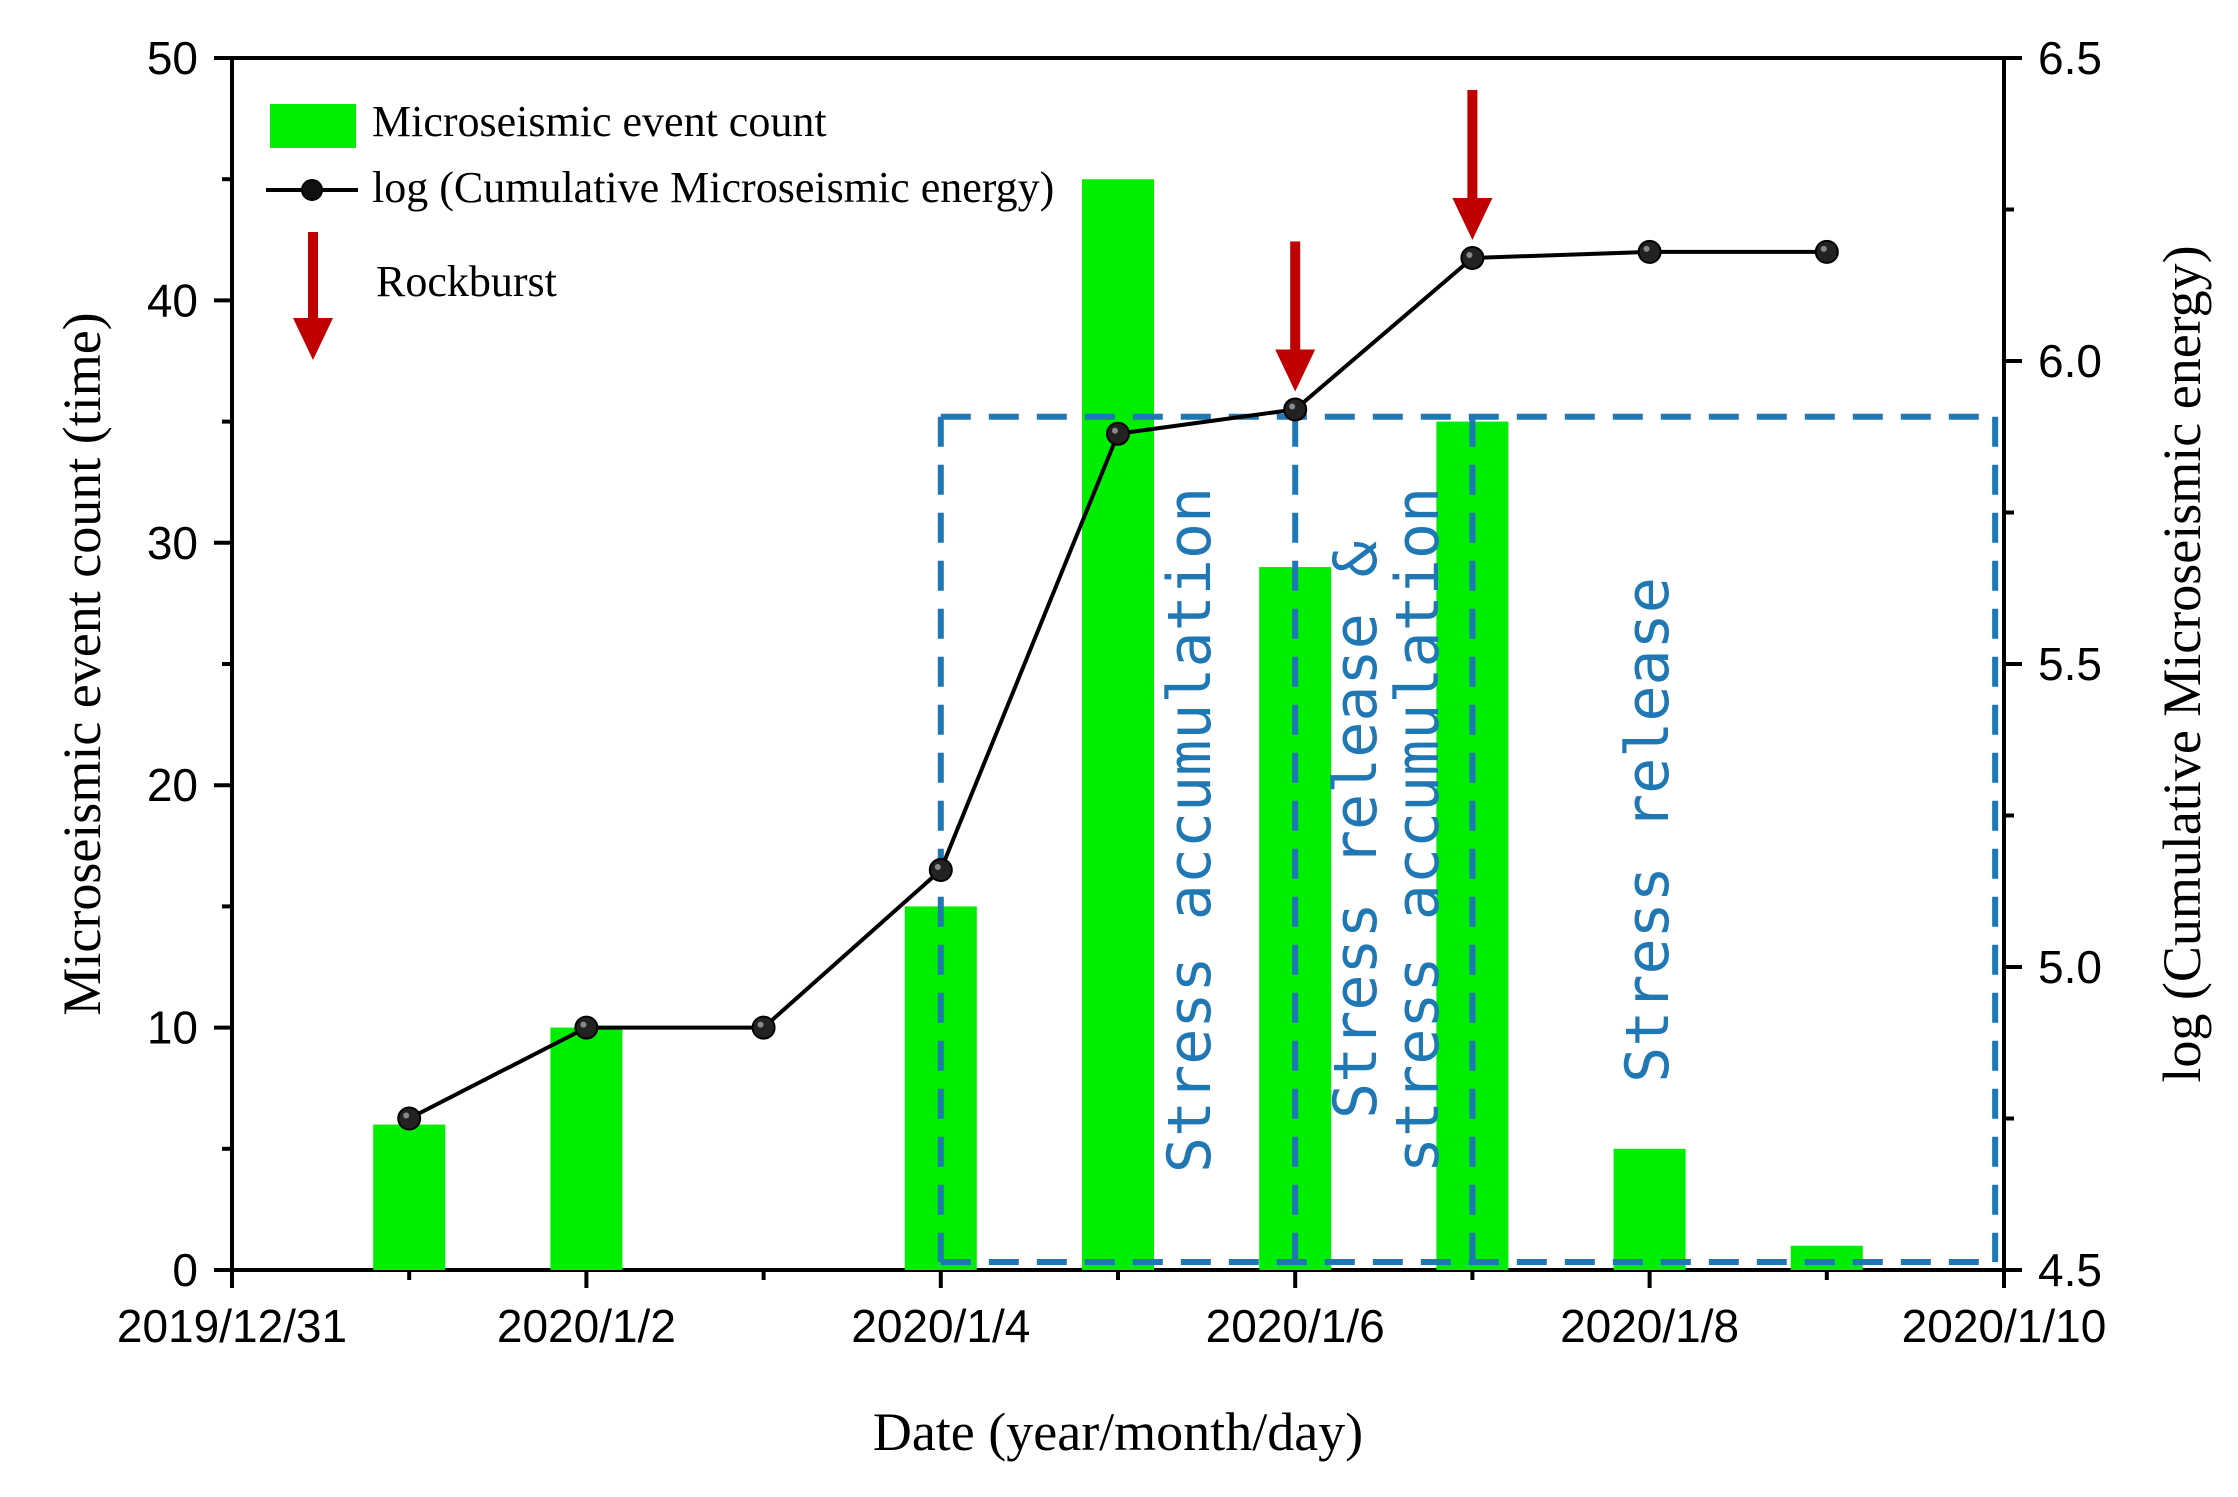 This screenshot has width=2238, height=1497. What do you see at coordinates (1384, 240) in the screenshot?
I see `rockburst-arrows-layer` at bounding box center [1384, 240].